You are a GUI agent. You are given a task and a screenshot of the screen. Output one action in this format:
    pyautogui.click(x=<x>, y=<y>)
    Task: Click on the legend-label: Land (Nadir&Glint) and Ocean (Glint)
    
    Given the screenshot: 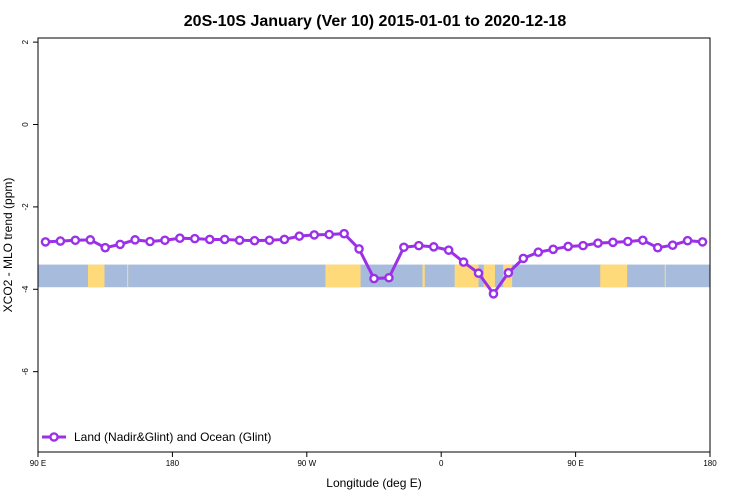 What is the action you would take?
    pyautogui.click(x=172, y=437)
    